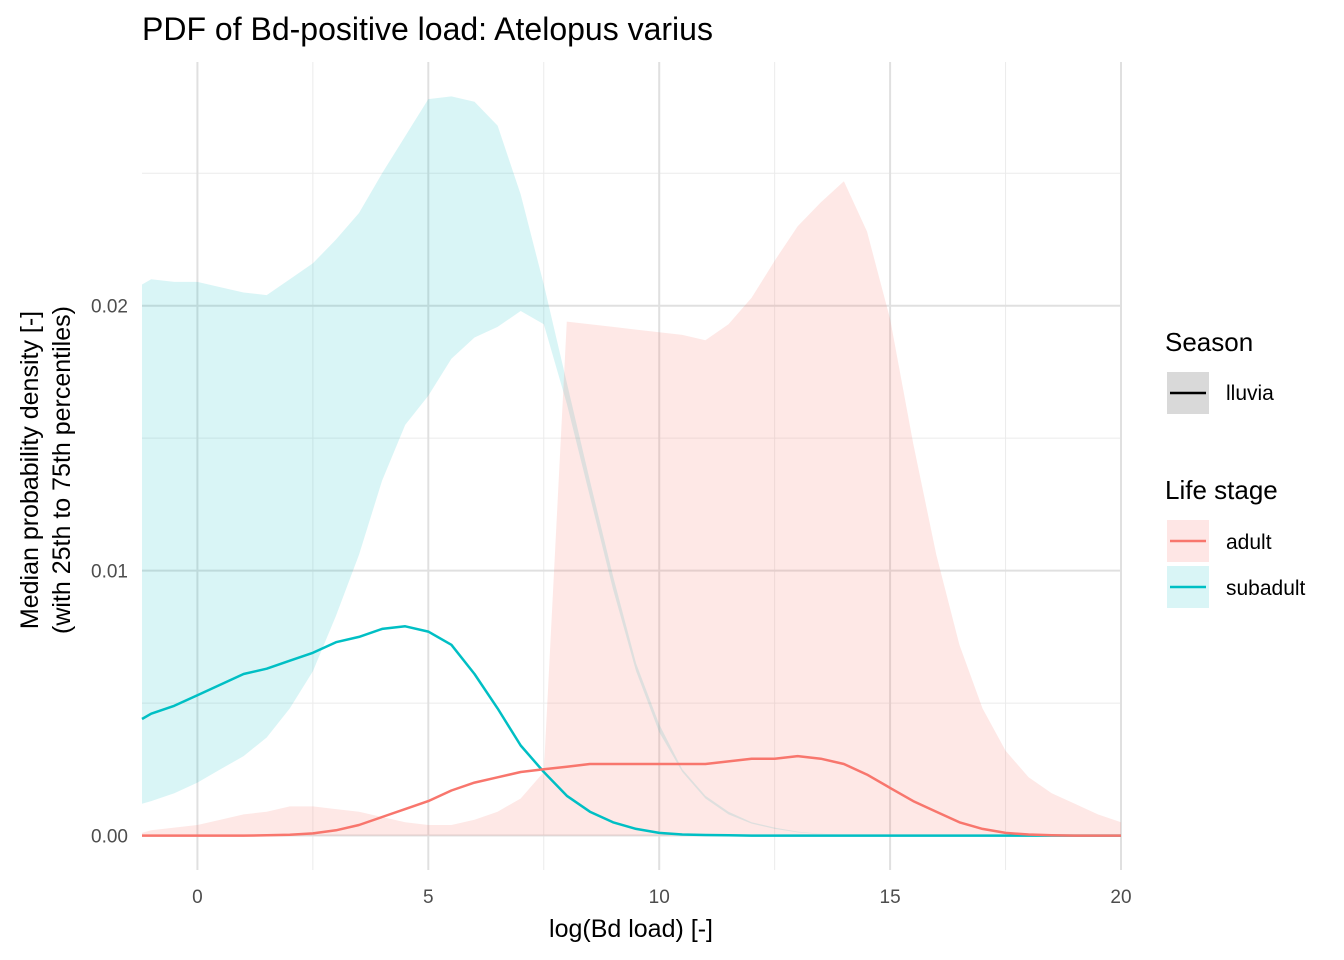 The width and height of the screenshot is (1344, 960). Describe the element at coordinates (62, 470) in the screenshot. I see `y-axis-title-line2: (with 25th to 75th percentiles)` at that location.